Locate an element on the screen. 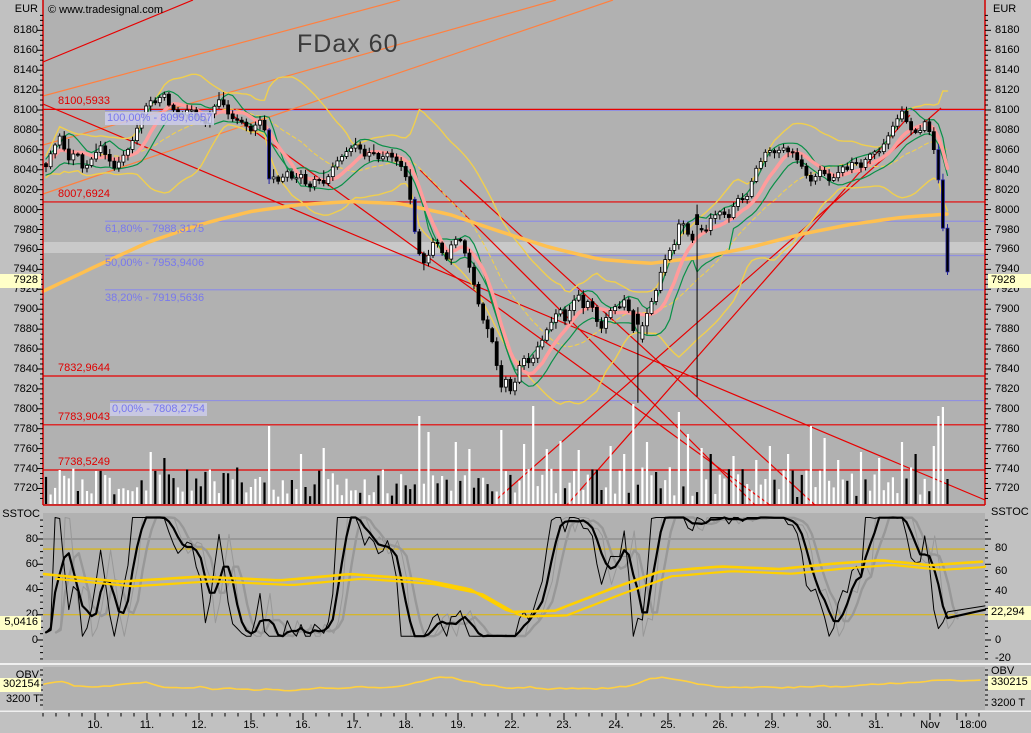  obv-unit-right: 3200 T is located at coordinates (1008, 703).